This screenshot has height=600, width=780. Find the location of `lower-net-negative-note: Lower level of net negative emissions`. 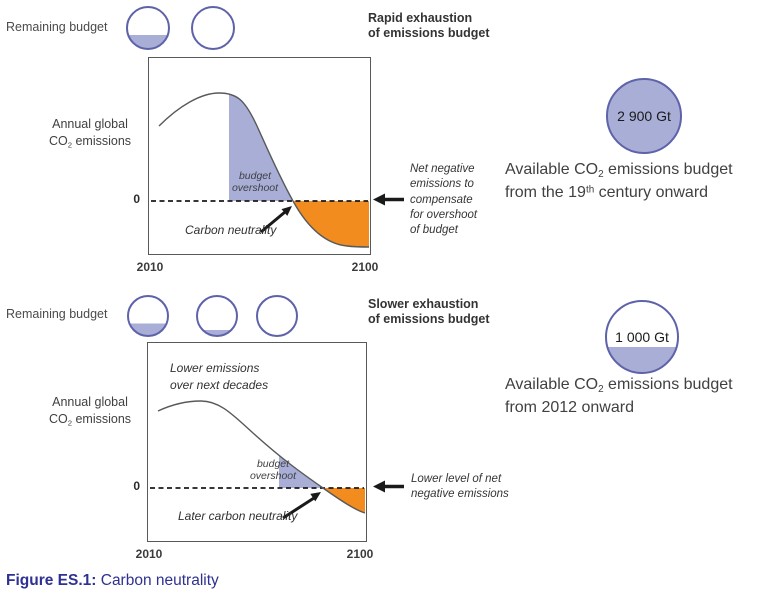

lower-net-negative-note: Lower level of net negative emissions is located at coordinates (460, 487).